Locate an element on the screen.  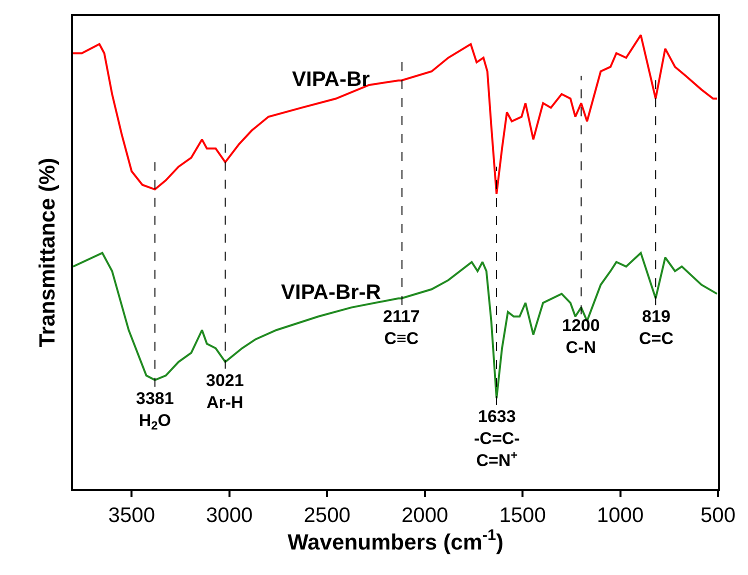
x-tick-label: 3500 is located at coordinates (131, 516).